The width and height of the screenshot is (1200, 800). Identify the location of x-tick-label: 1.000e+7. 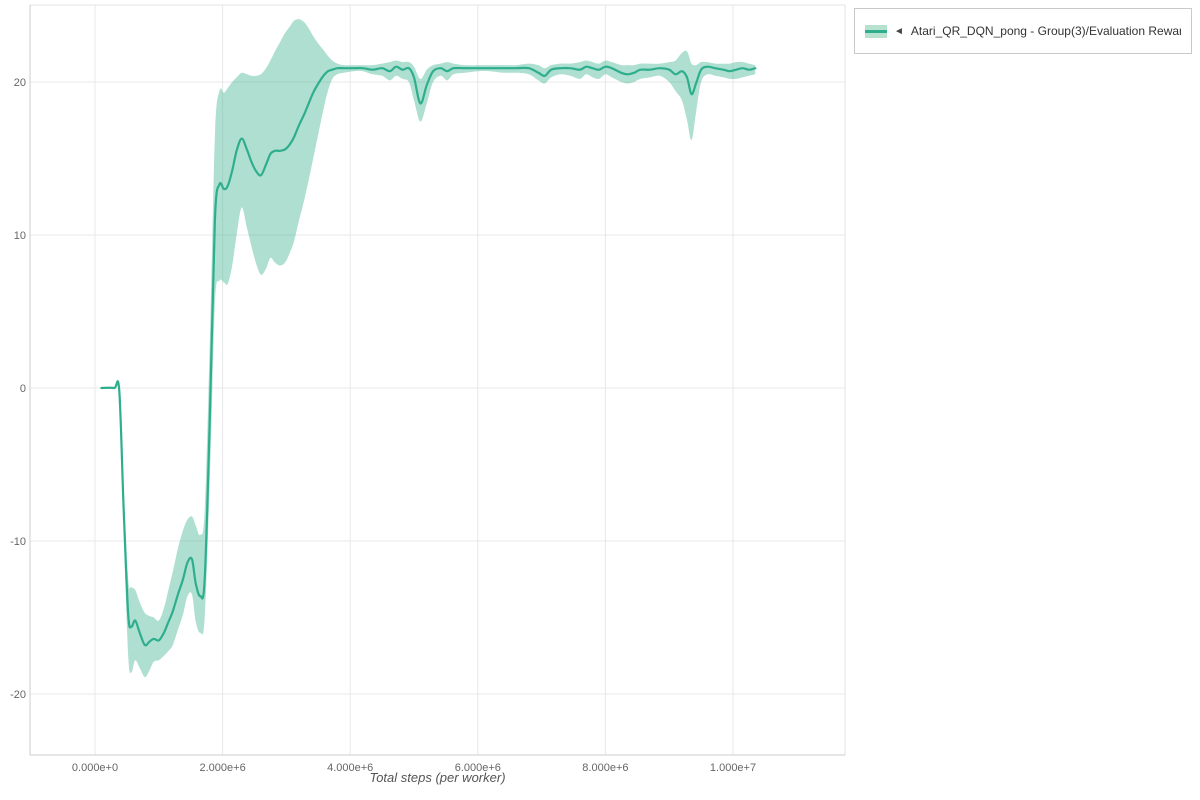
(733, 768).